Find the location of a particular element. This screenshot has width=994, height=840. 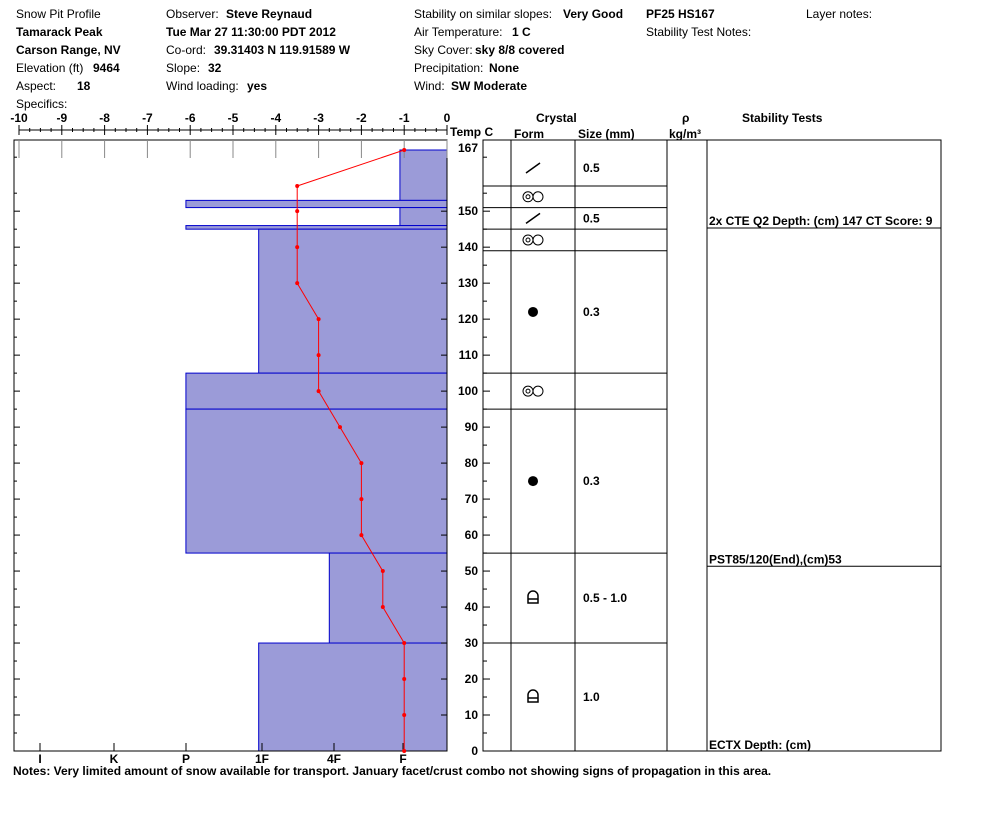

height-tick-label-80: 80 is located at coordinates (472, 463).